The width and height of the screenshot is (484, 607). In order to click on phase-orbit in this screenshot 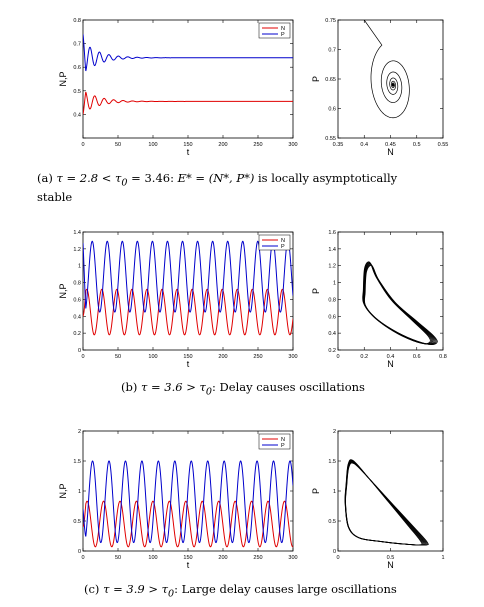, I will do `click(386, 69)`.